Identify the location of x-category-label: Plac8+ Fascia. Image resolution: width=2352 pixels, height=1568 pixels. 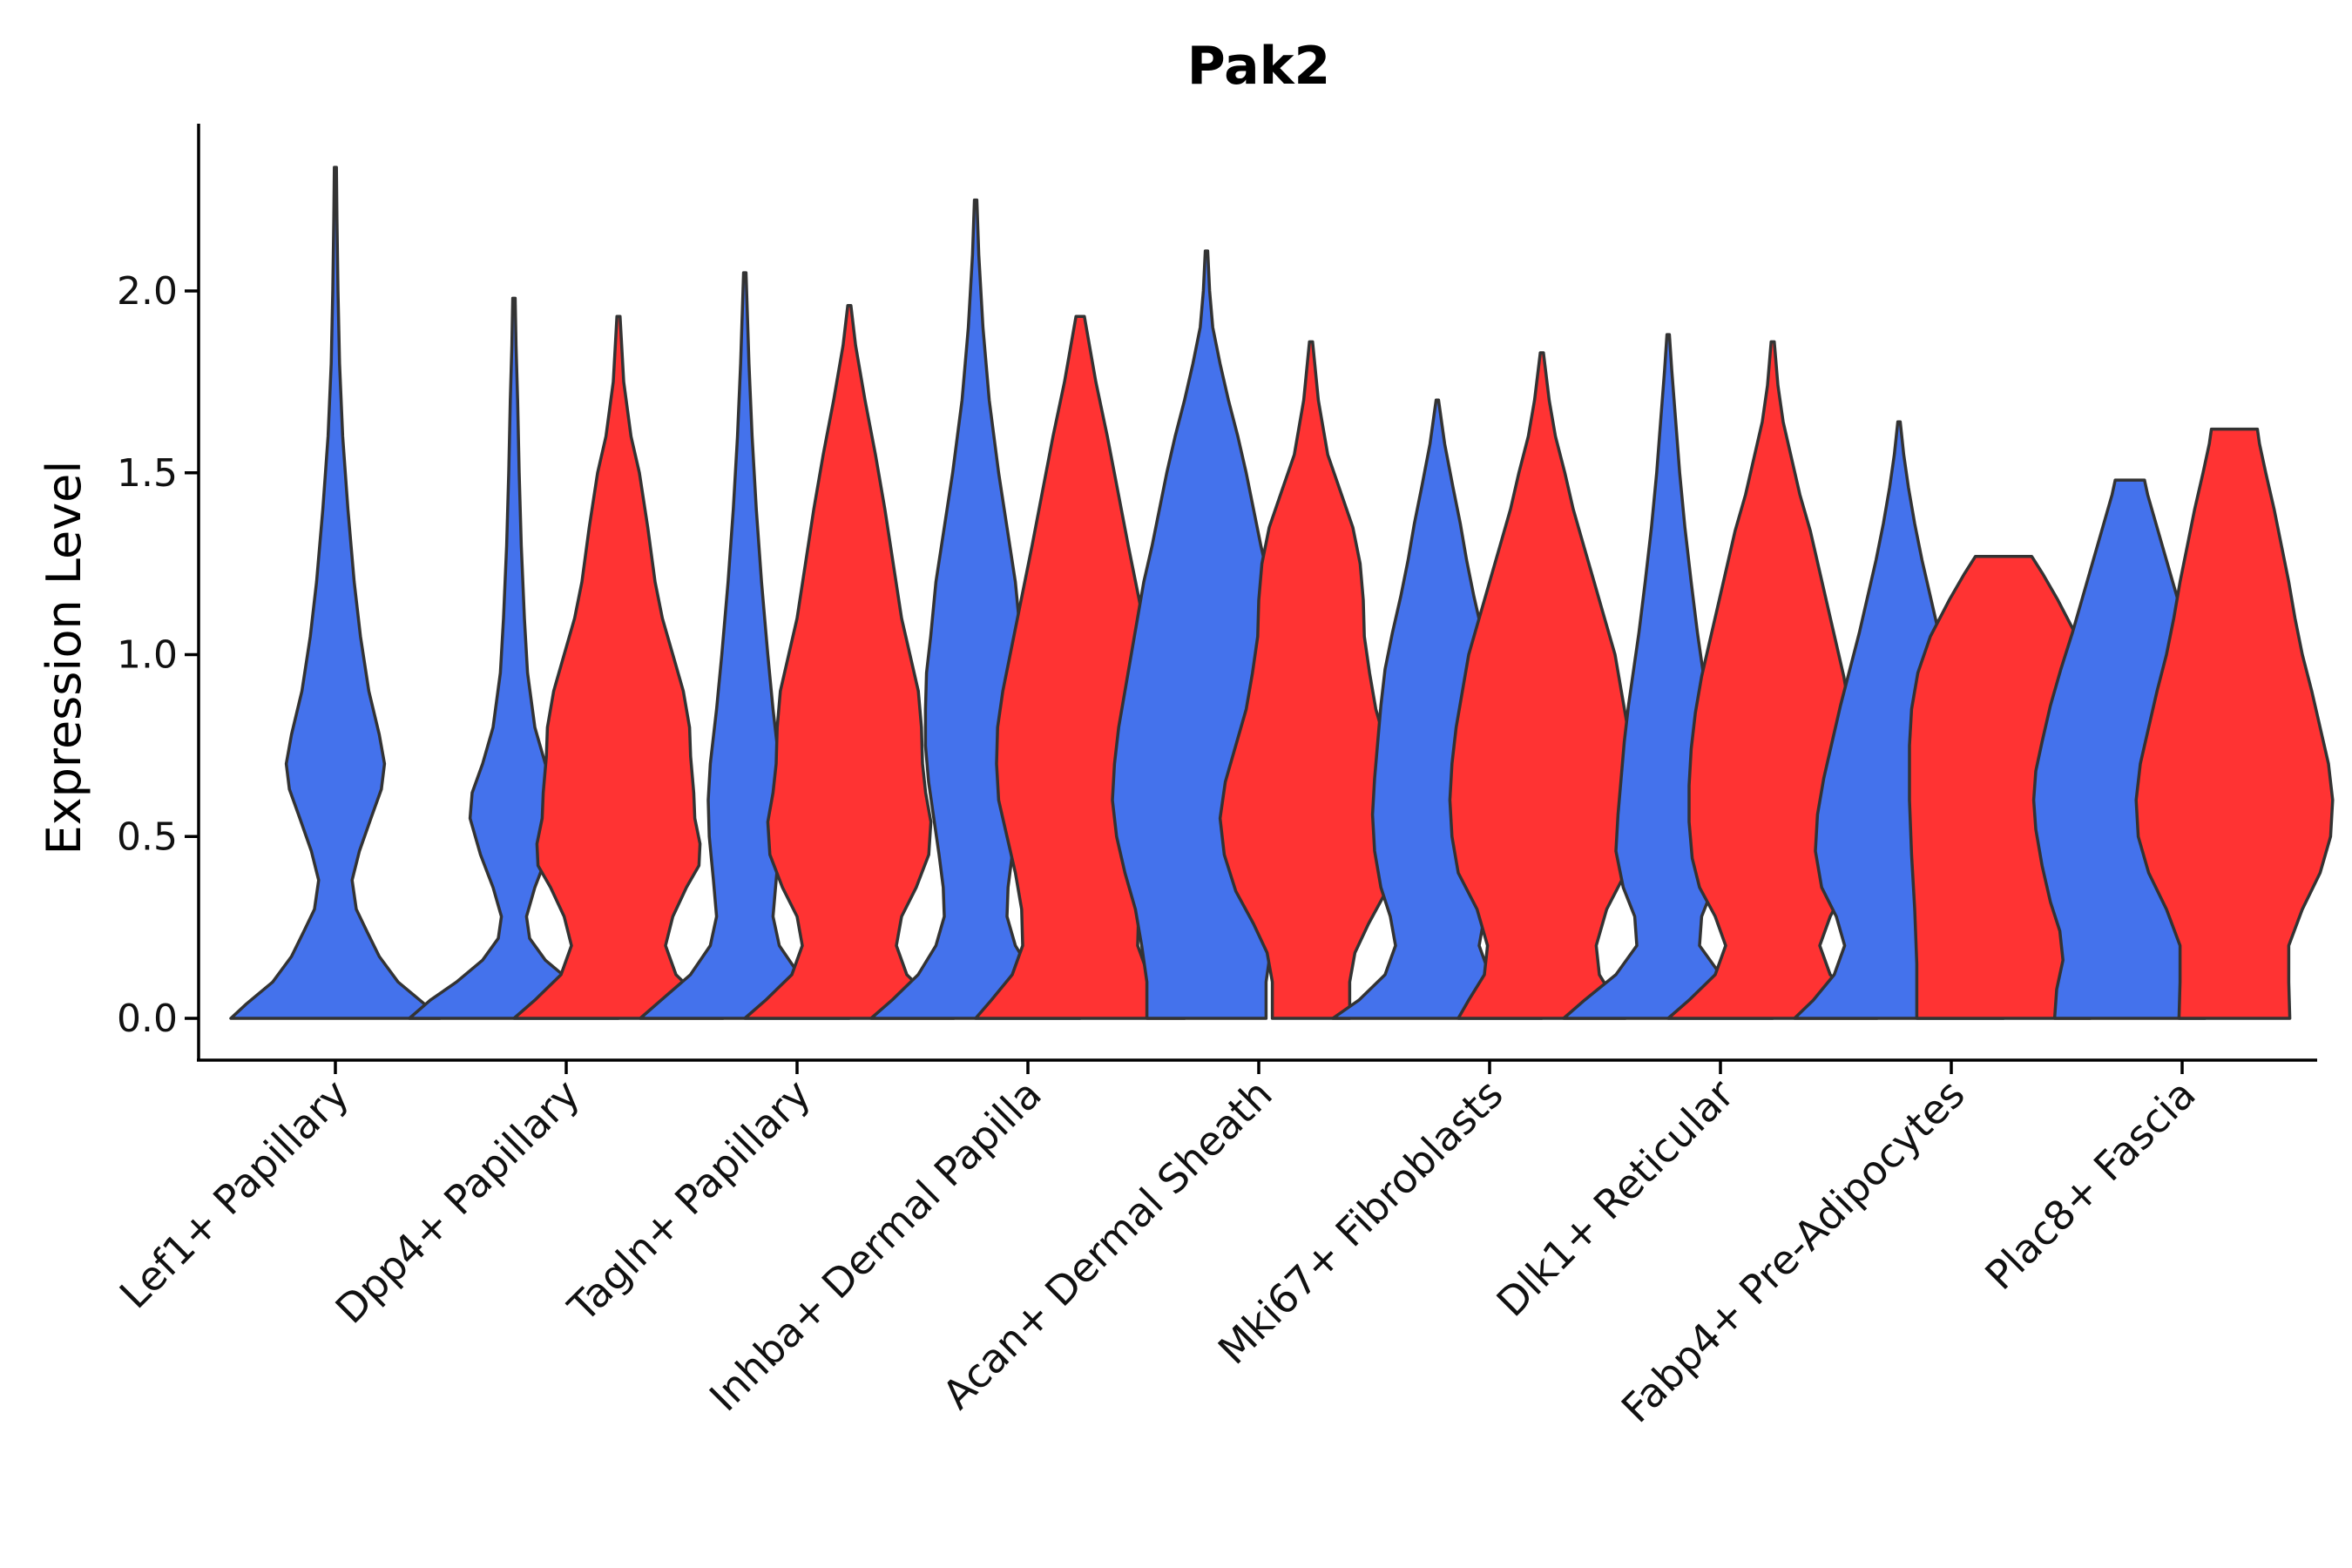
(2090, 1185).